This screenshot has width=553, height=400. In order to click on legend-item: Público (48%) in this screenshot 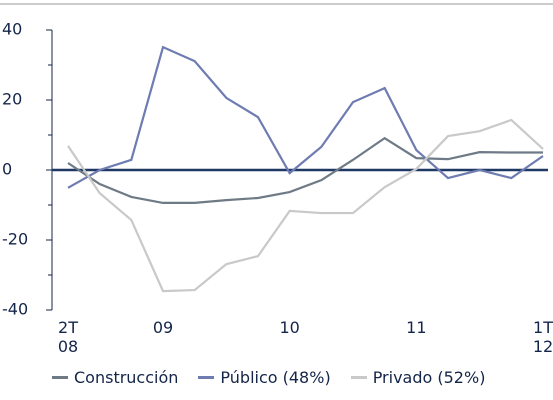, I will do `click(264, 377)`.